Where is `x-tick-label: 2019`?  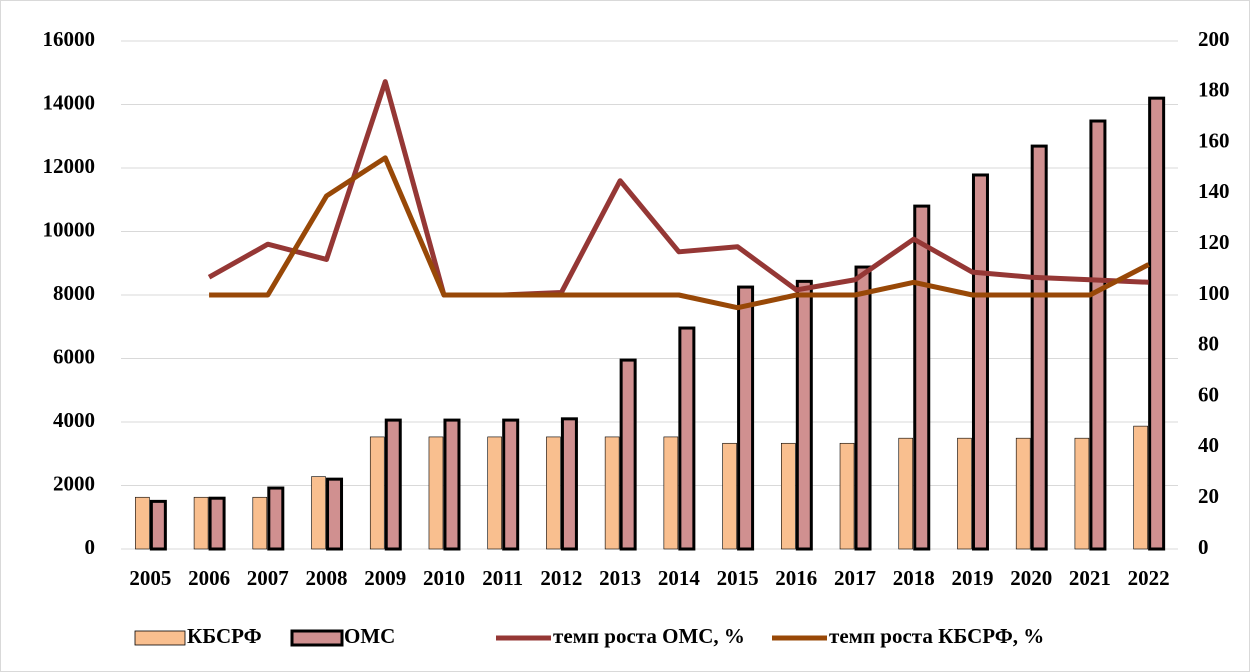 x-tick-label: 2019 is located at coordinates (972, 578).